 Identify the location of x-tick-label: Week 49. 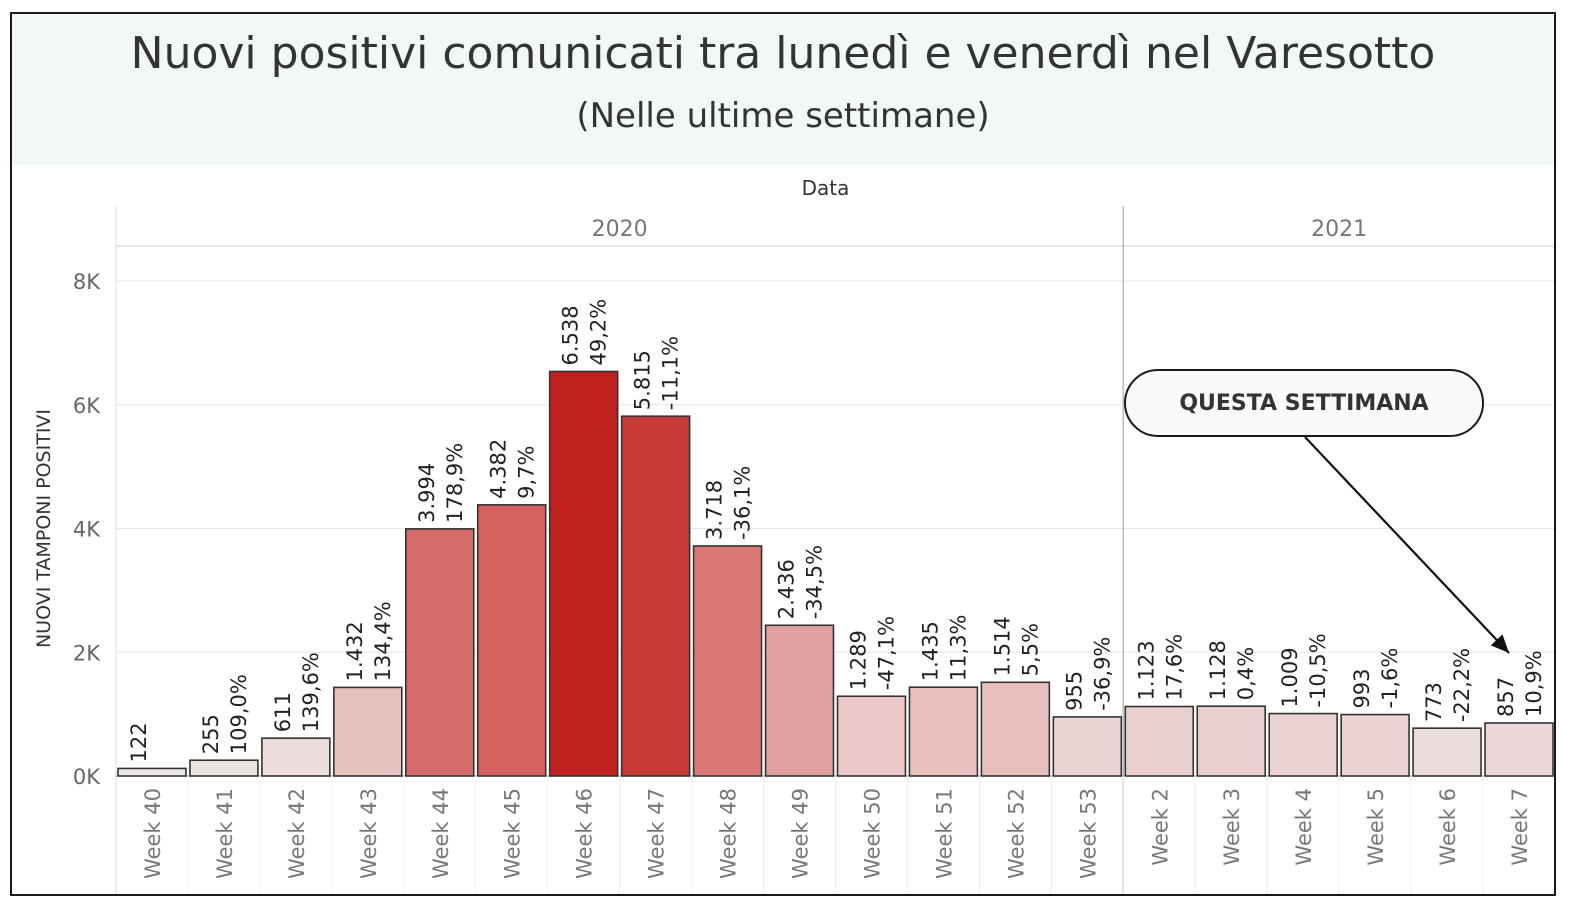
(801, 833).